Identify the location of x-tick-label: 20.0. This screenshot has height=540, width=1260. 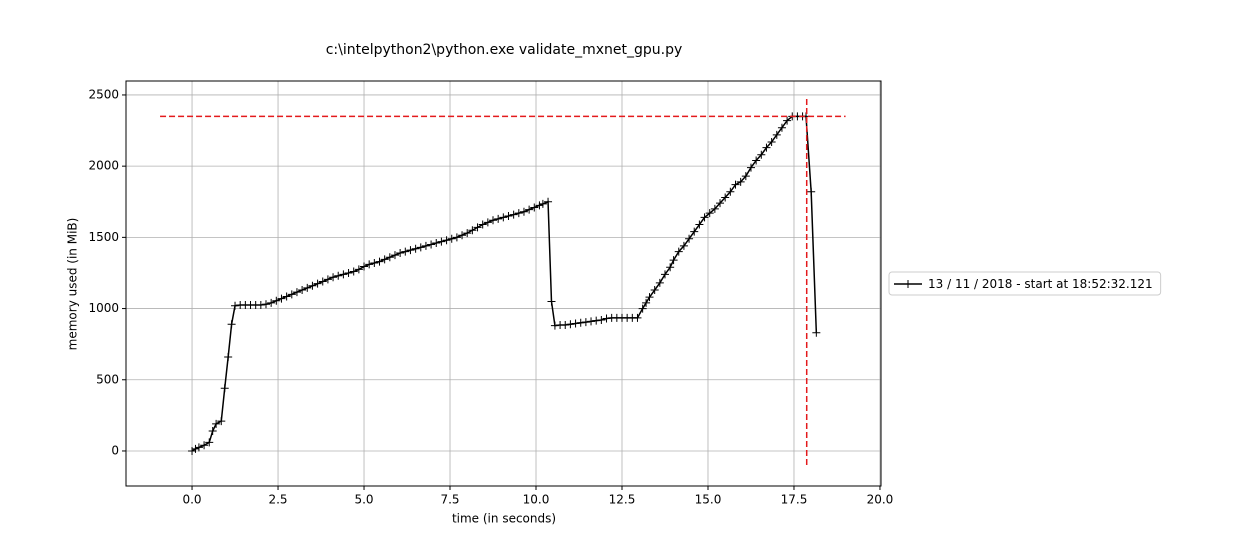
(880, 500).